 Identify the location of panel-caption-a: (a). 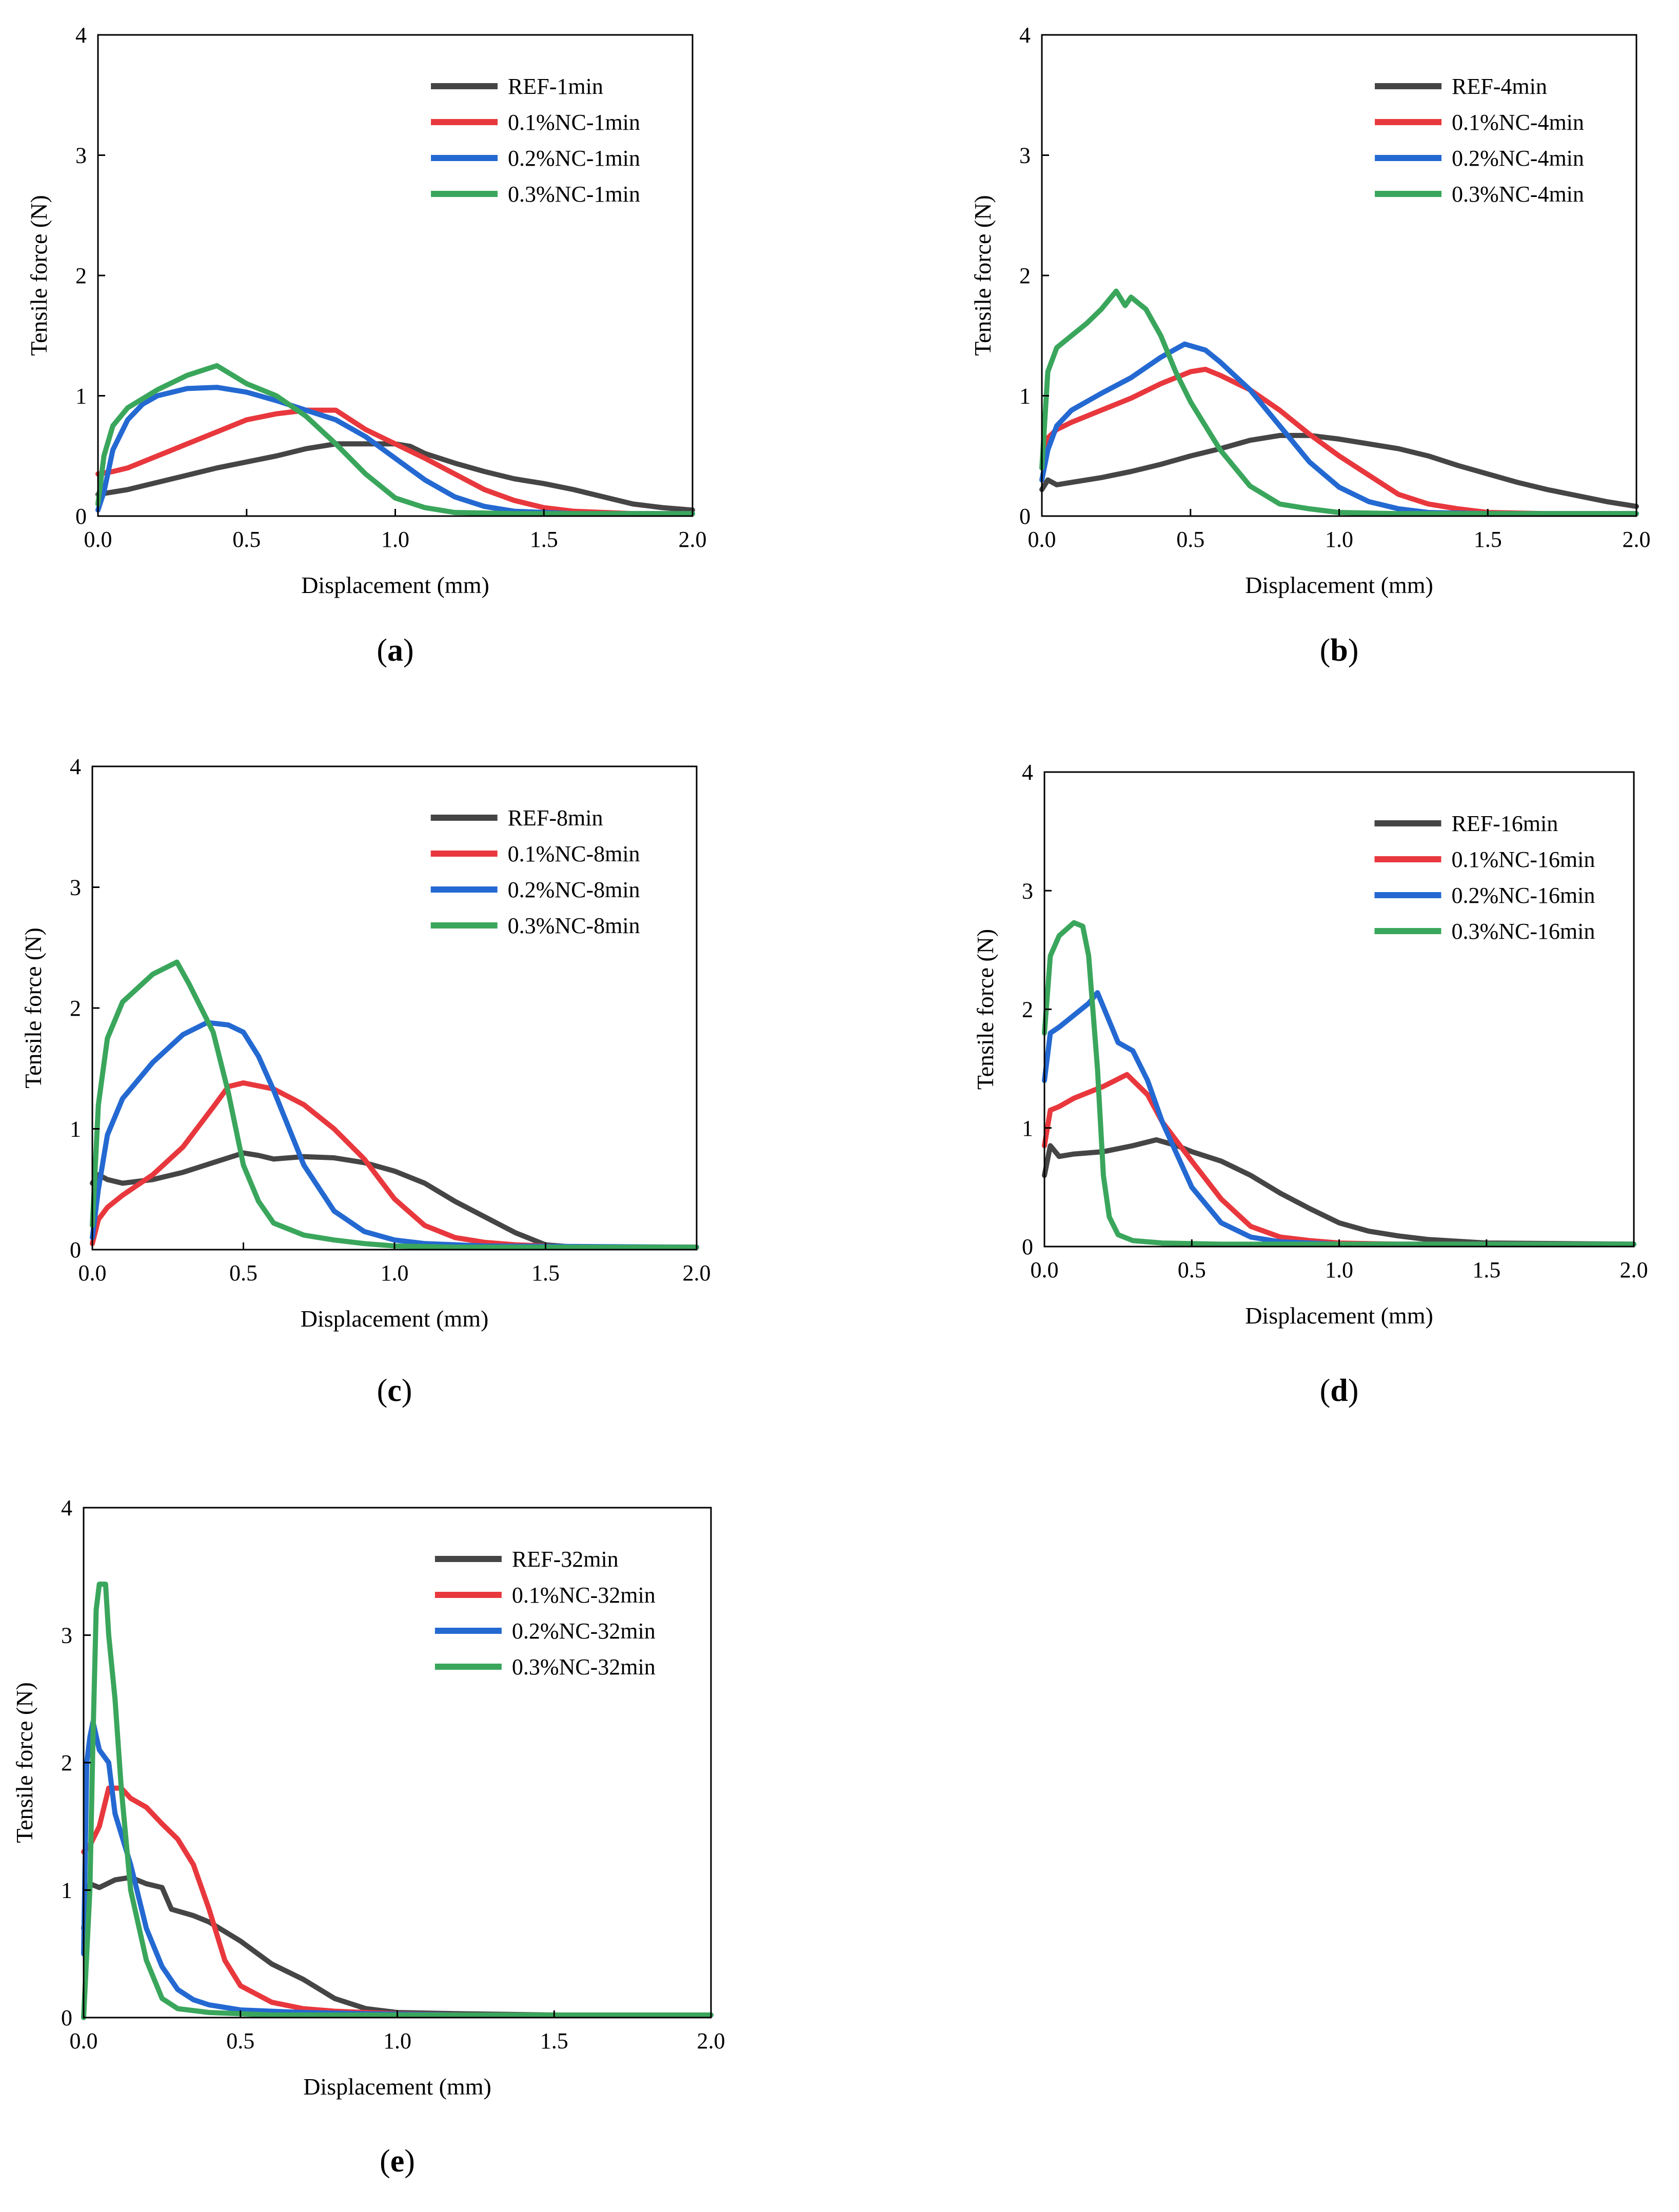
(395, 650).